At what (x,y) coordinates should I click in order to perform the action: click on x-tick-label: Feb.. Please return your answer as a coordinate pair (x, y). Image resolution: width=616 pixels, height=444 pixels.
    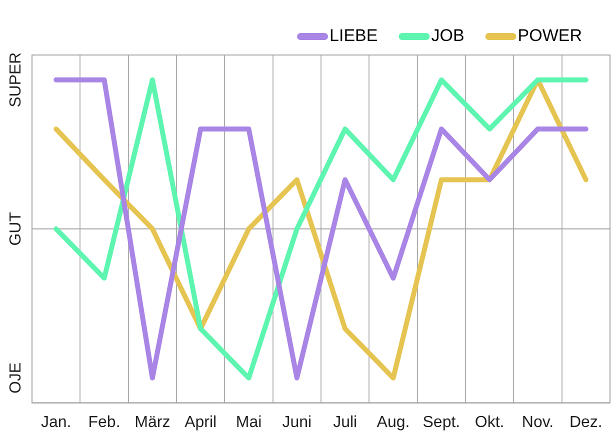
    Looking at the image, I should click on (104, 422).